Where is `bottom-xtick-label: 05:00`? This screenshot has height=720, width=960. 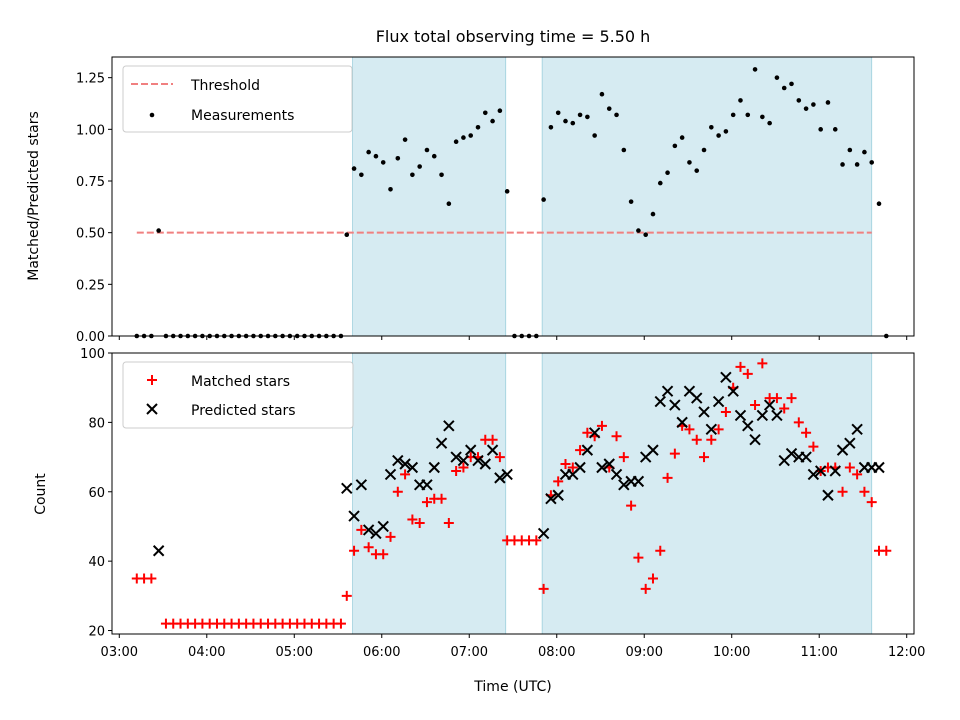 bottom-xtick-label: 05:00 is located at coordinates (294, 652).